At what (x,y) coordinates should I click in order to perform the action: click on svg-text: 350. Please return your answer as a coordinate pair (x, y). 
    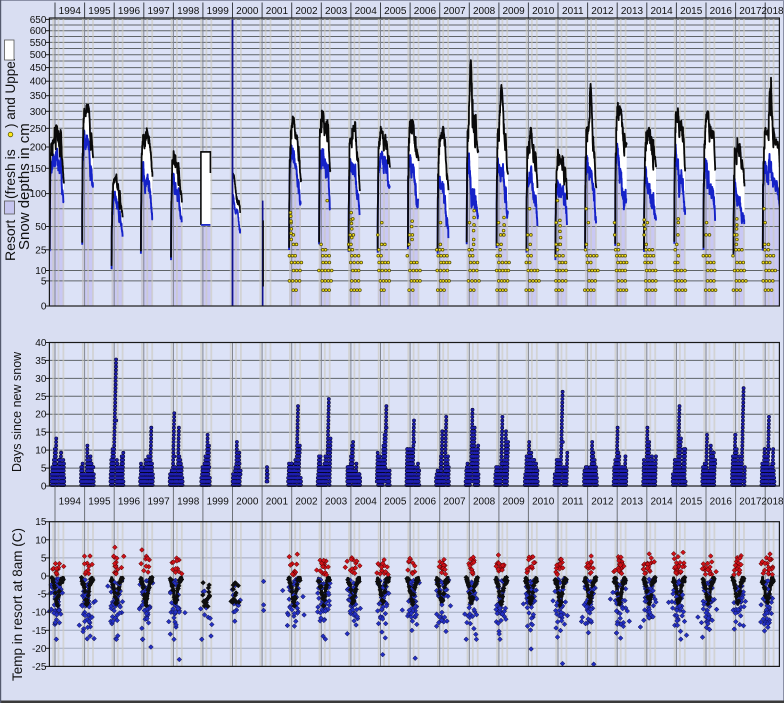
    Looking at the image, I should click on (38, 96).